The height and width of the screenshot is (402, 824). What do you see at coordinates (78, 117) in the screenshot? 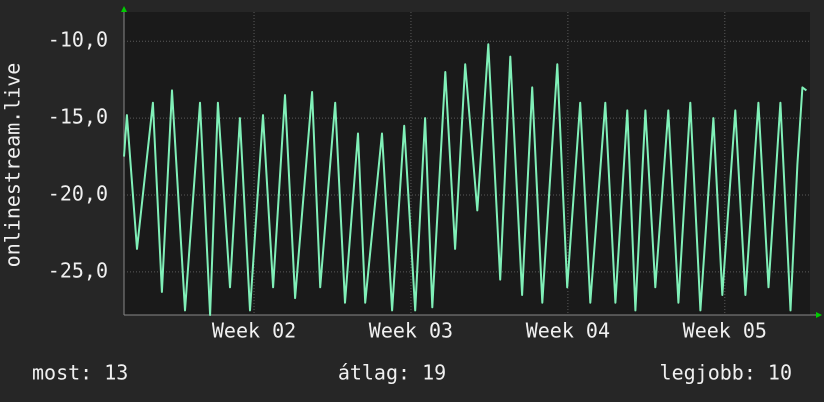
I see `y-tick-label: -15,0` at bounding box center [78, 117].